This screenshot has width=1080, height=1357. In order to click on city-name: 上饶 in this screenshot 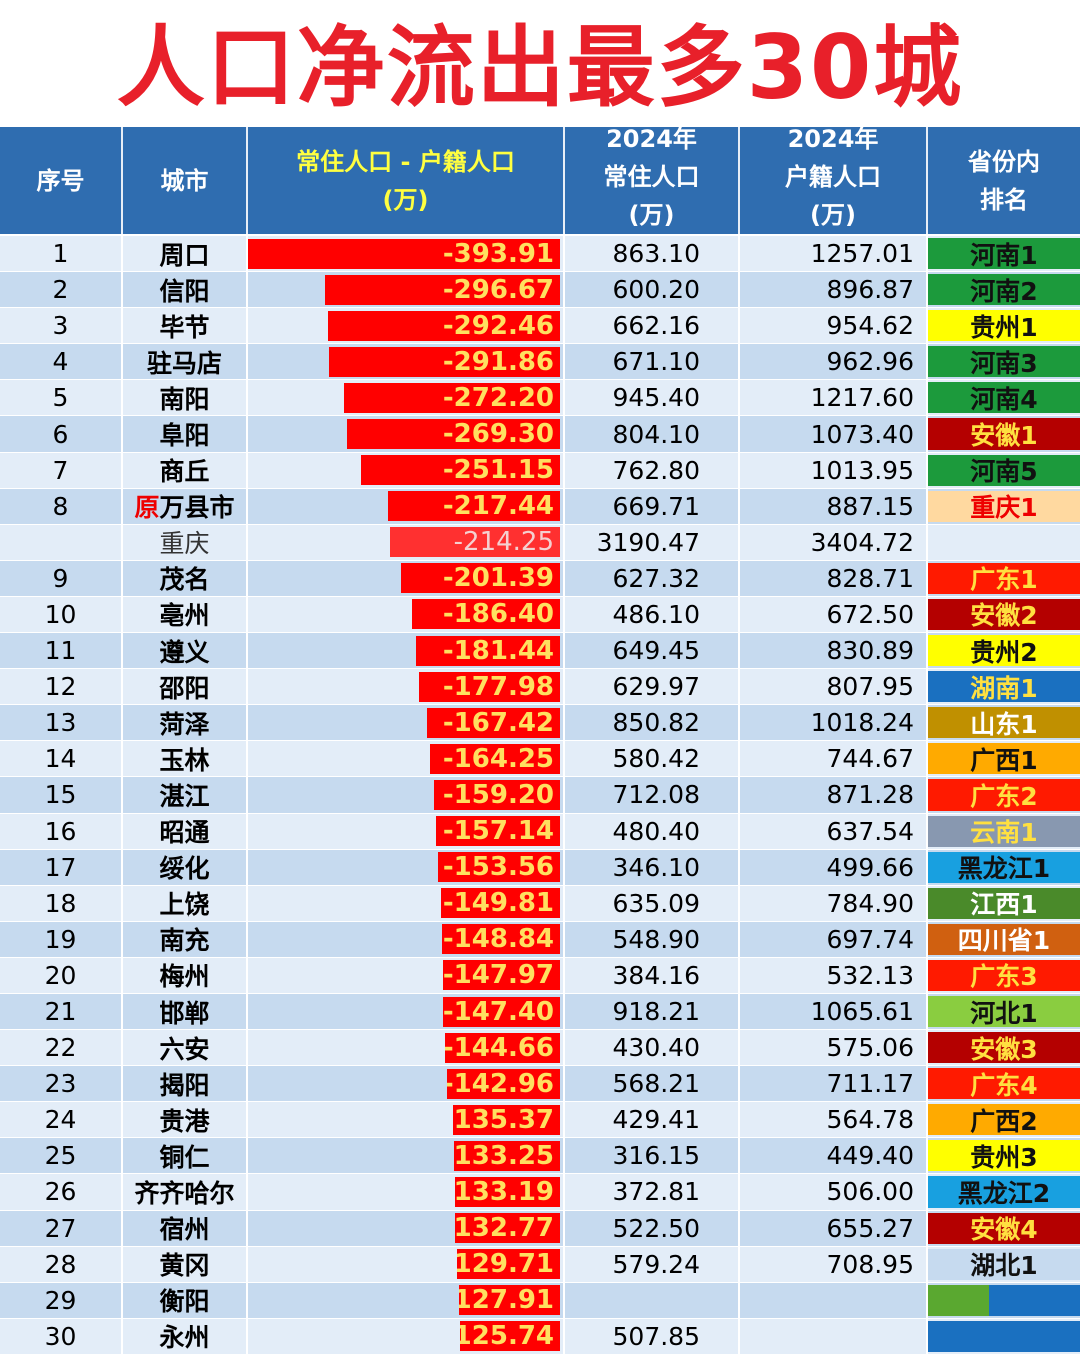, I will do `click(184, 905)`.